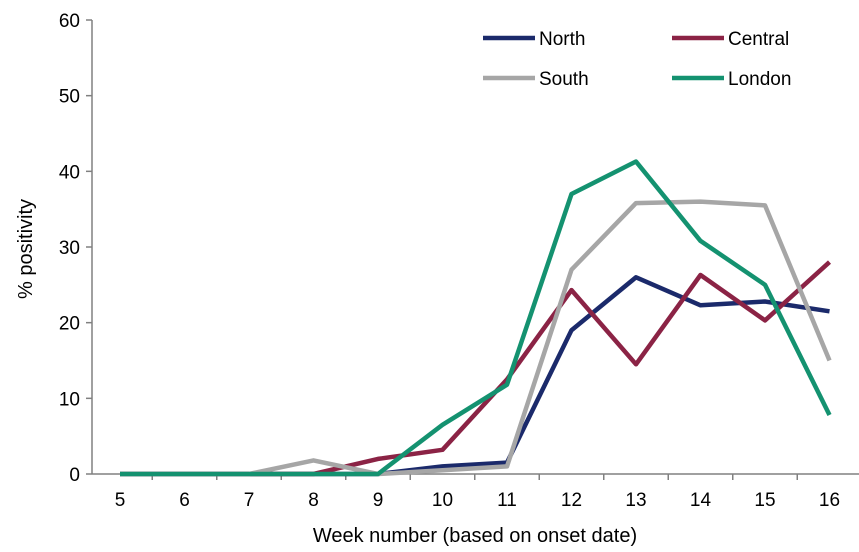 The width and height of the screenshot is (859, 552). What do you see at coordinates (564, 79) in the screenshot?
I see `legend-label-south: South` at bounding box center [564, 79].